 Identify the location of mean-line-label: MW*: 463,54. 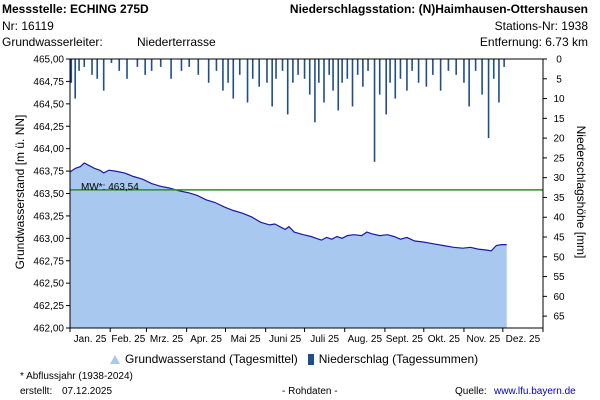
(110, 187).